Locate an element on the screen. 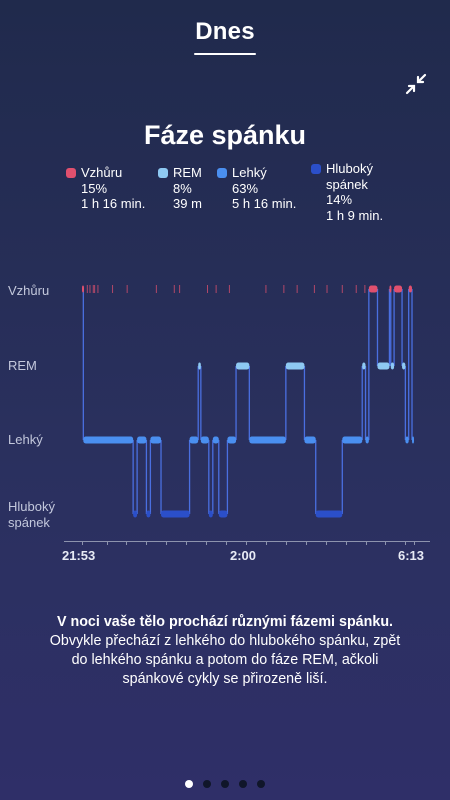  description-line-4: spánkové cykly se přirozeně liší. is located at coordinates (225, 679).